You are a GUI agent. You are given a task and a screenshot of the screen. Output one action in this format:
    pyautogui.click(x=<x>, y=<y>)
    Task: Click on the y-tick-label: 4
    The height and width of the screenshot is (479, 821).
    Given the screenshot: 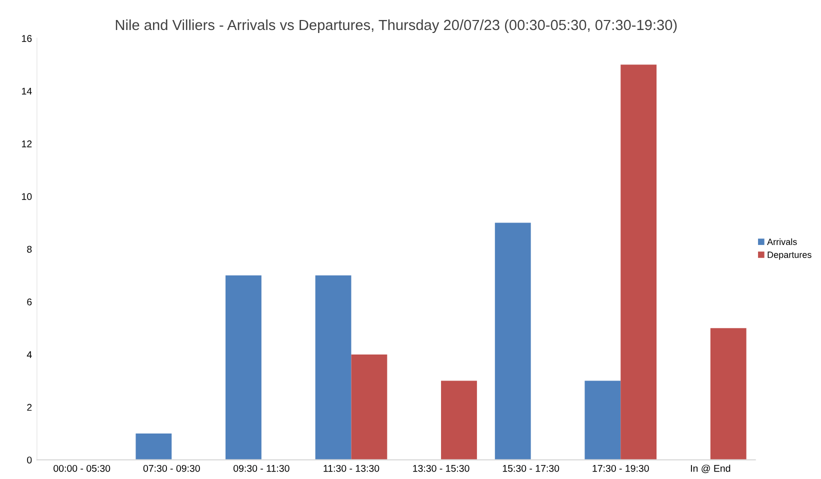 What is the action you would take?
    pyautogui.click(x=29, y=354)
    